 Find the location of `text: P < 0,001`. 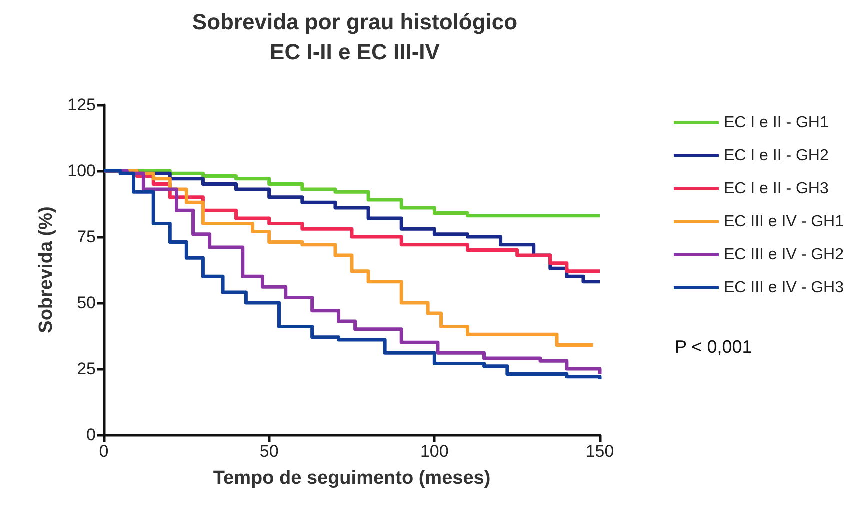

text: P < 0,001 is located at coordinates (713, 347).